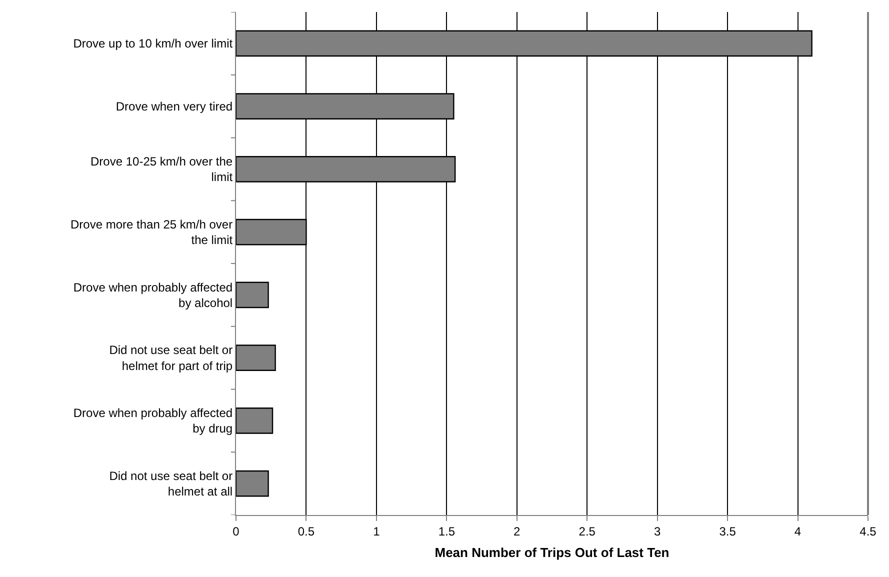 The width and height of the screenshot is (889, 577). What do you see at coordinates (447, 531) in the screenshot?
I see `x-tick-label: 1.5` at bounding box center [447, 531].